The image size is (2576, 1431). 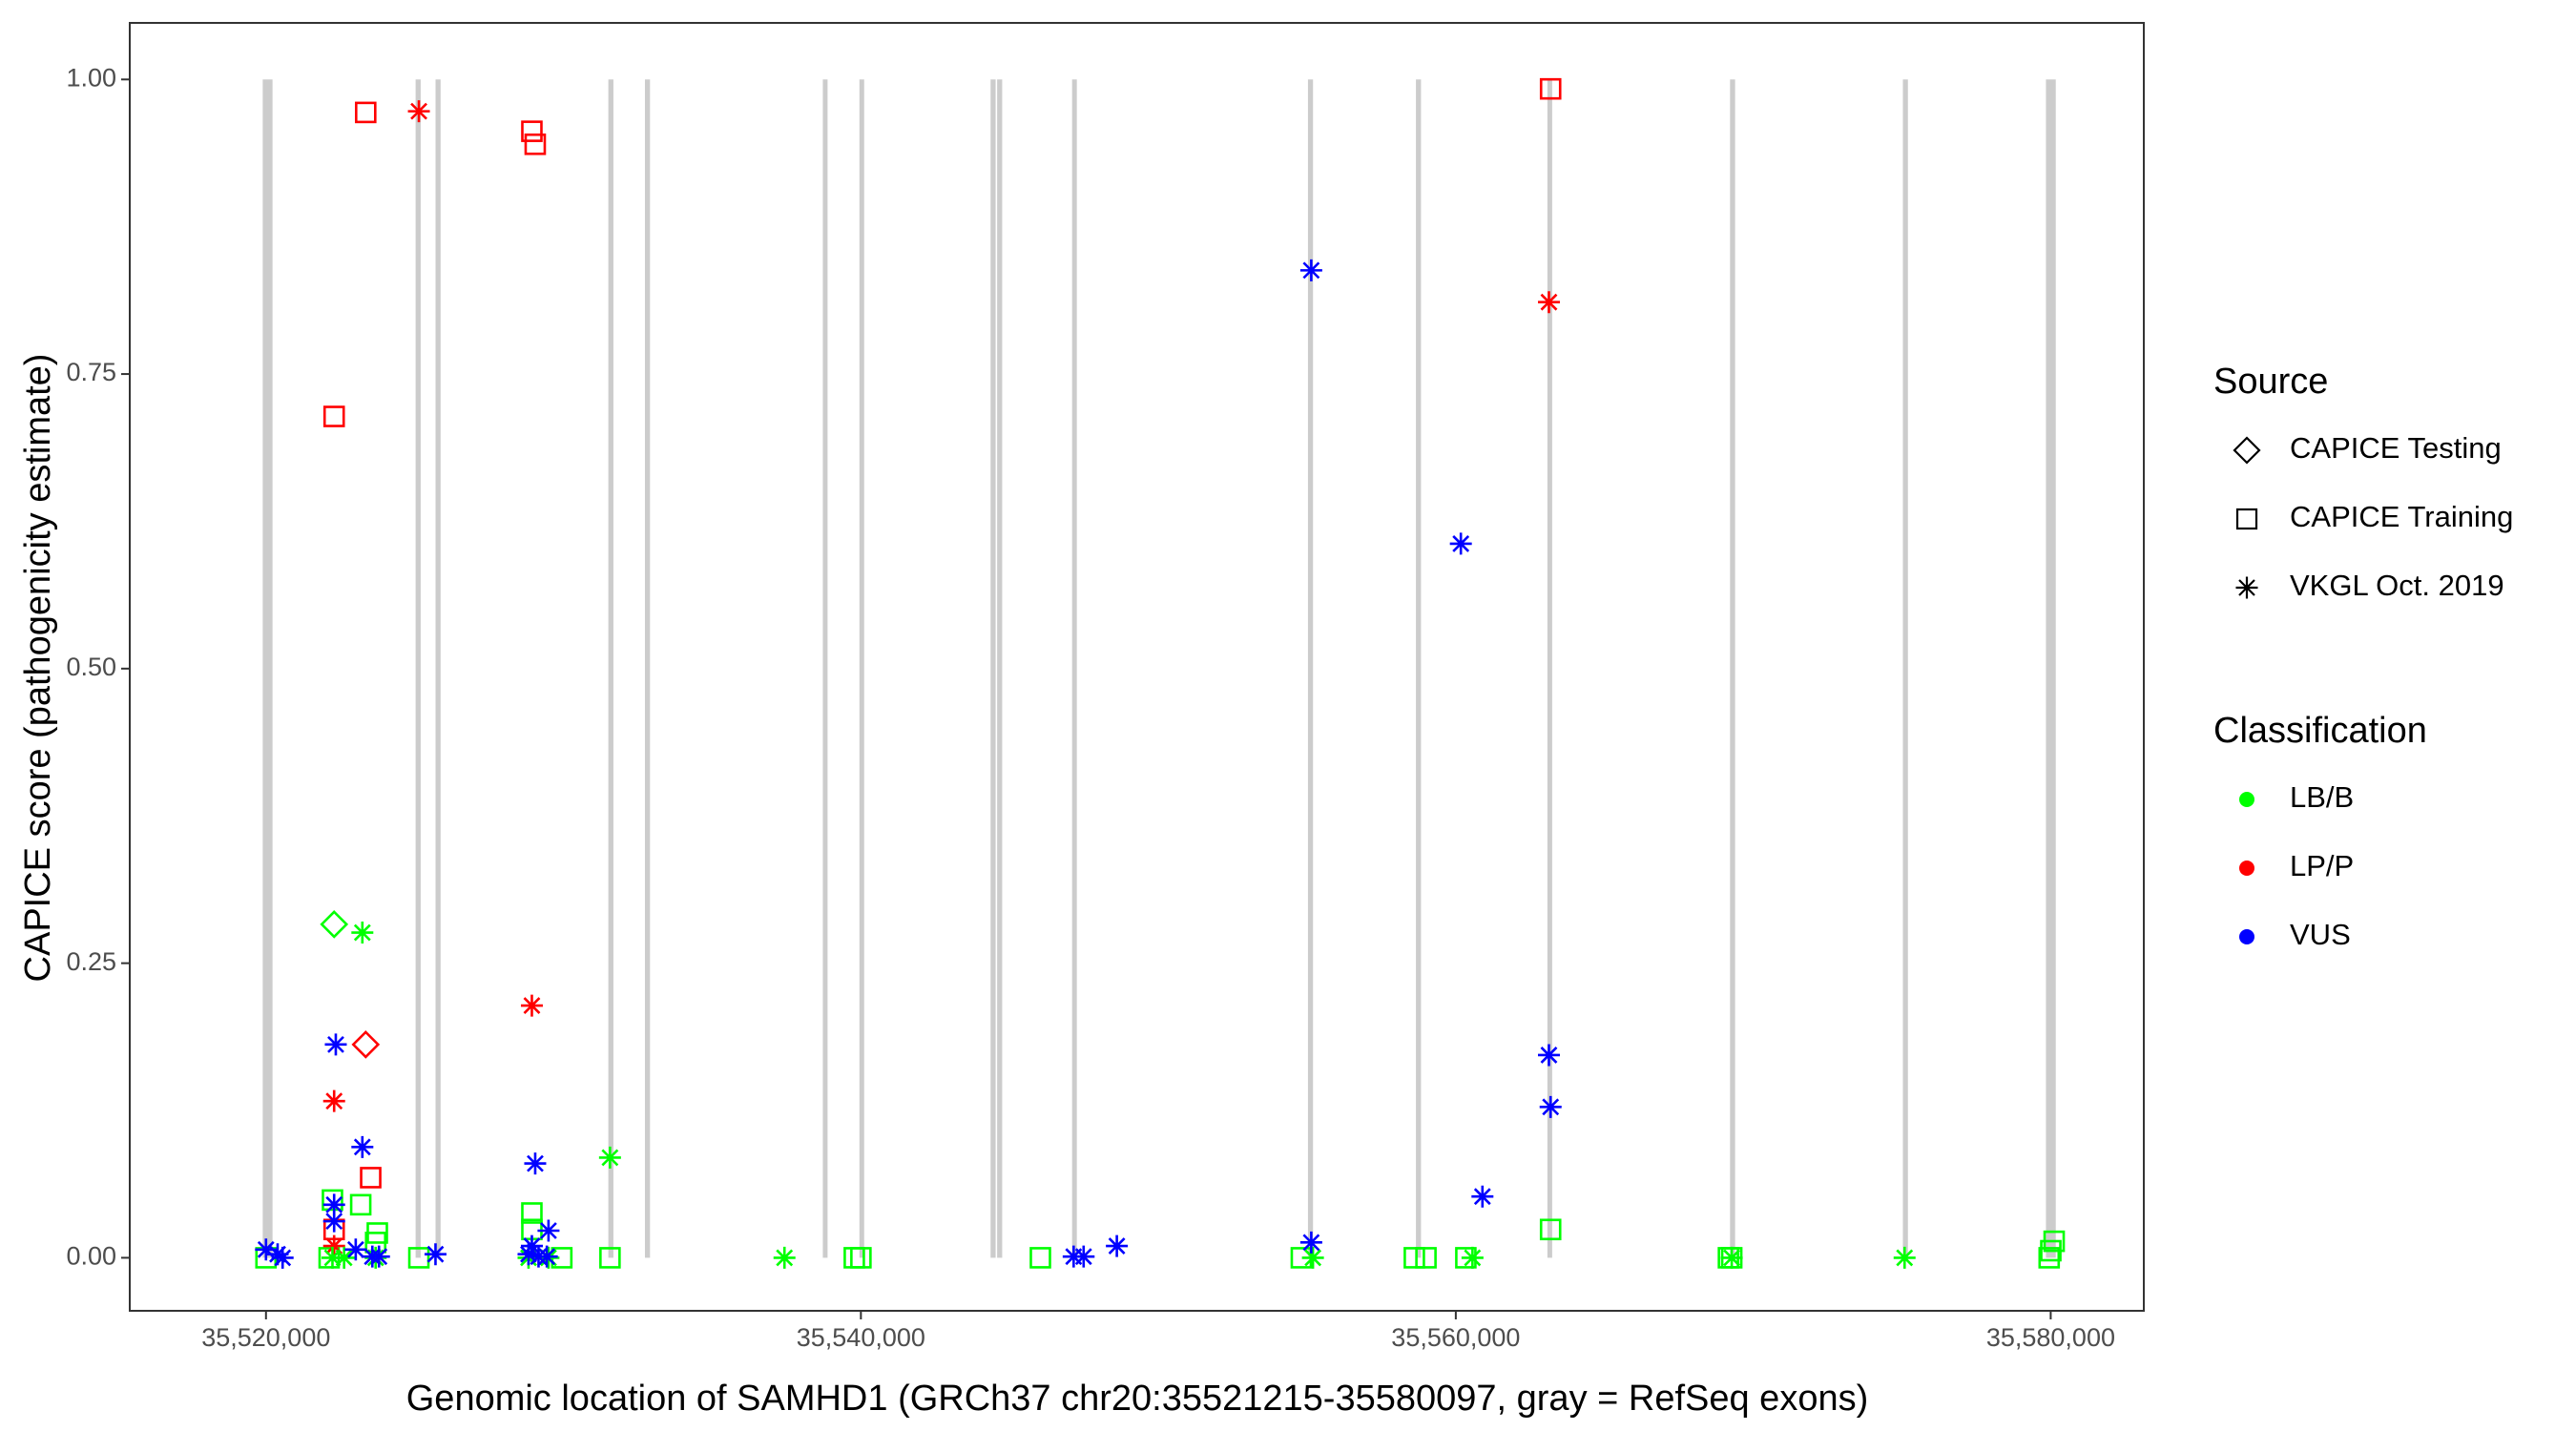 I want to click on y-tick-label: 0.00, so click(x=91, y=1256).